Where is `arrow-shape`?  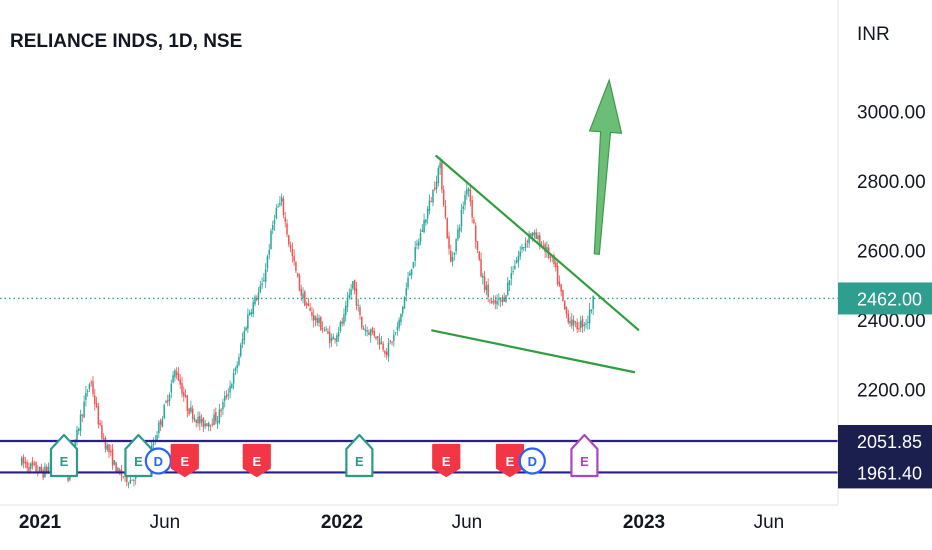 arrow-shape is located at coordinates (605, 166).